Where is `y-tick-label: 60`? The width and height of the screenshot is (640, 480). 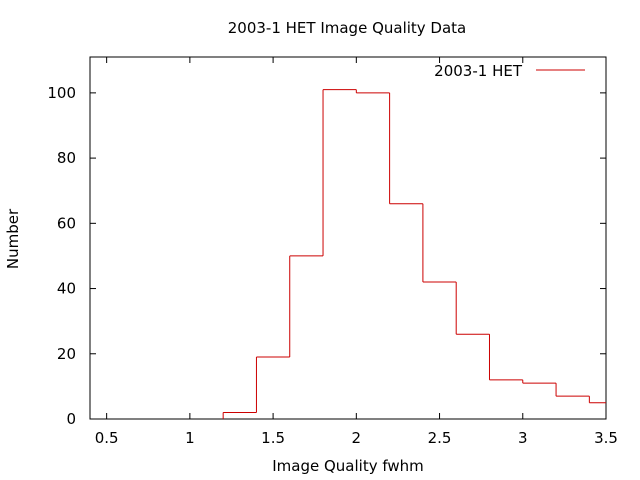
y-tick-label: 60 is located at coordinates (66, 223).